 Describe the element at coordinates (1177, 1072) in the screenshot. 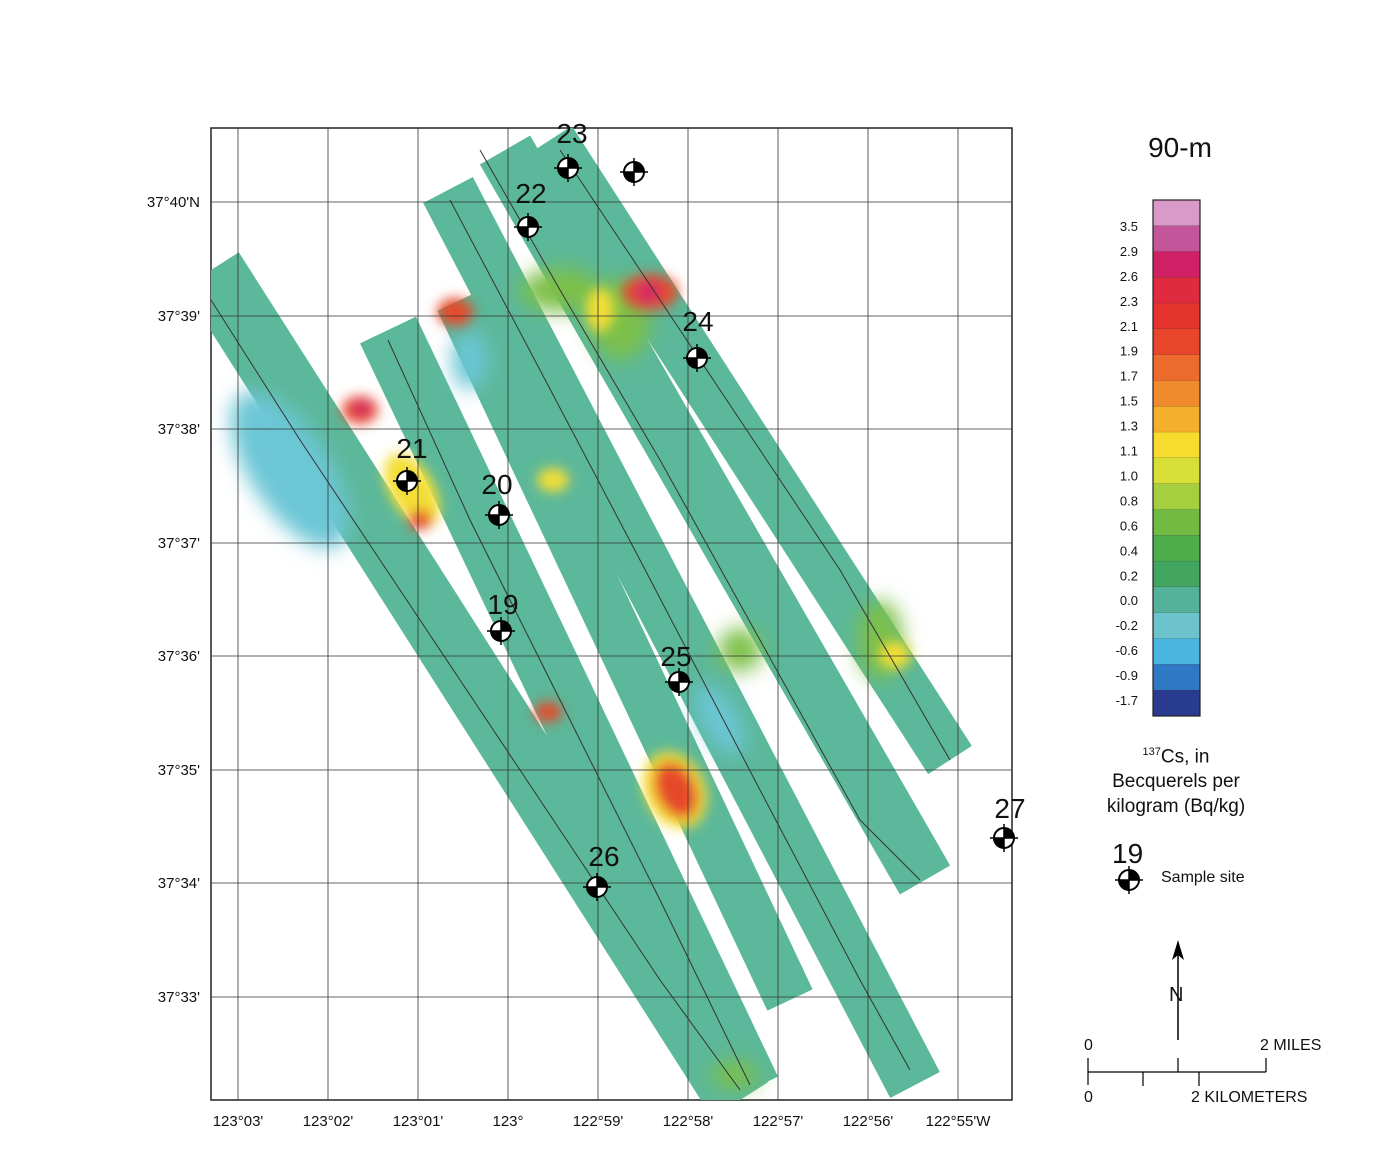

I see `scale-bar` at that location.